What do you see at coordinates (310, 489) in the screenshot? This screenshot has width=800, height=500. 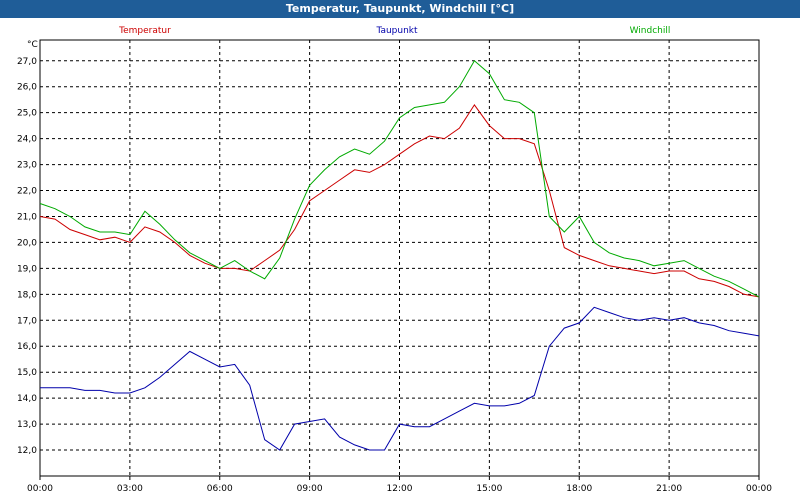 I see `x-tick-time: 09:00` at bounding box center [310, 489].